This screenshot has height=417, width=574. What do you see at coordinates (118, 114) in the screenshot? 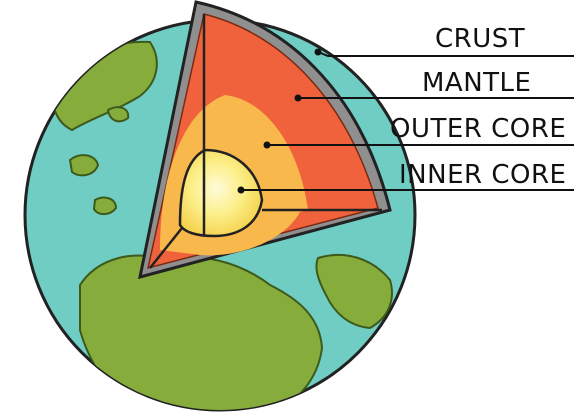
I see `island-c` at bounding box center [118, 114].